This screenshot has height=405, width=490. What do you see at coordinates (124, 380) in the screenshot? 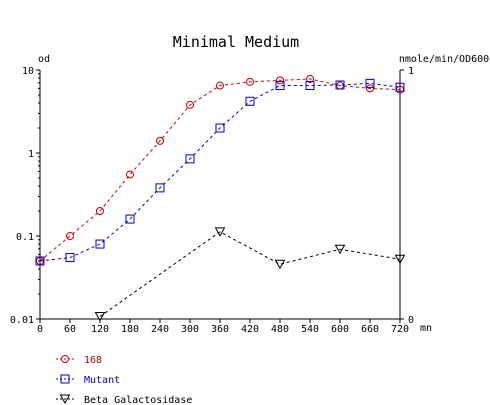
I see `legend: 168 Mutant Beta Galactosidase` at bounding box center [124, 380].